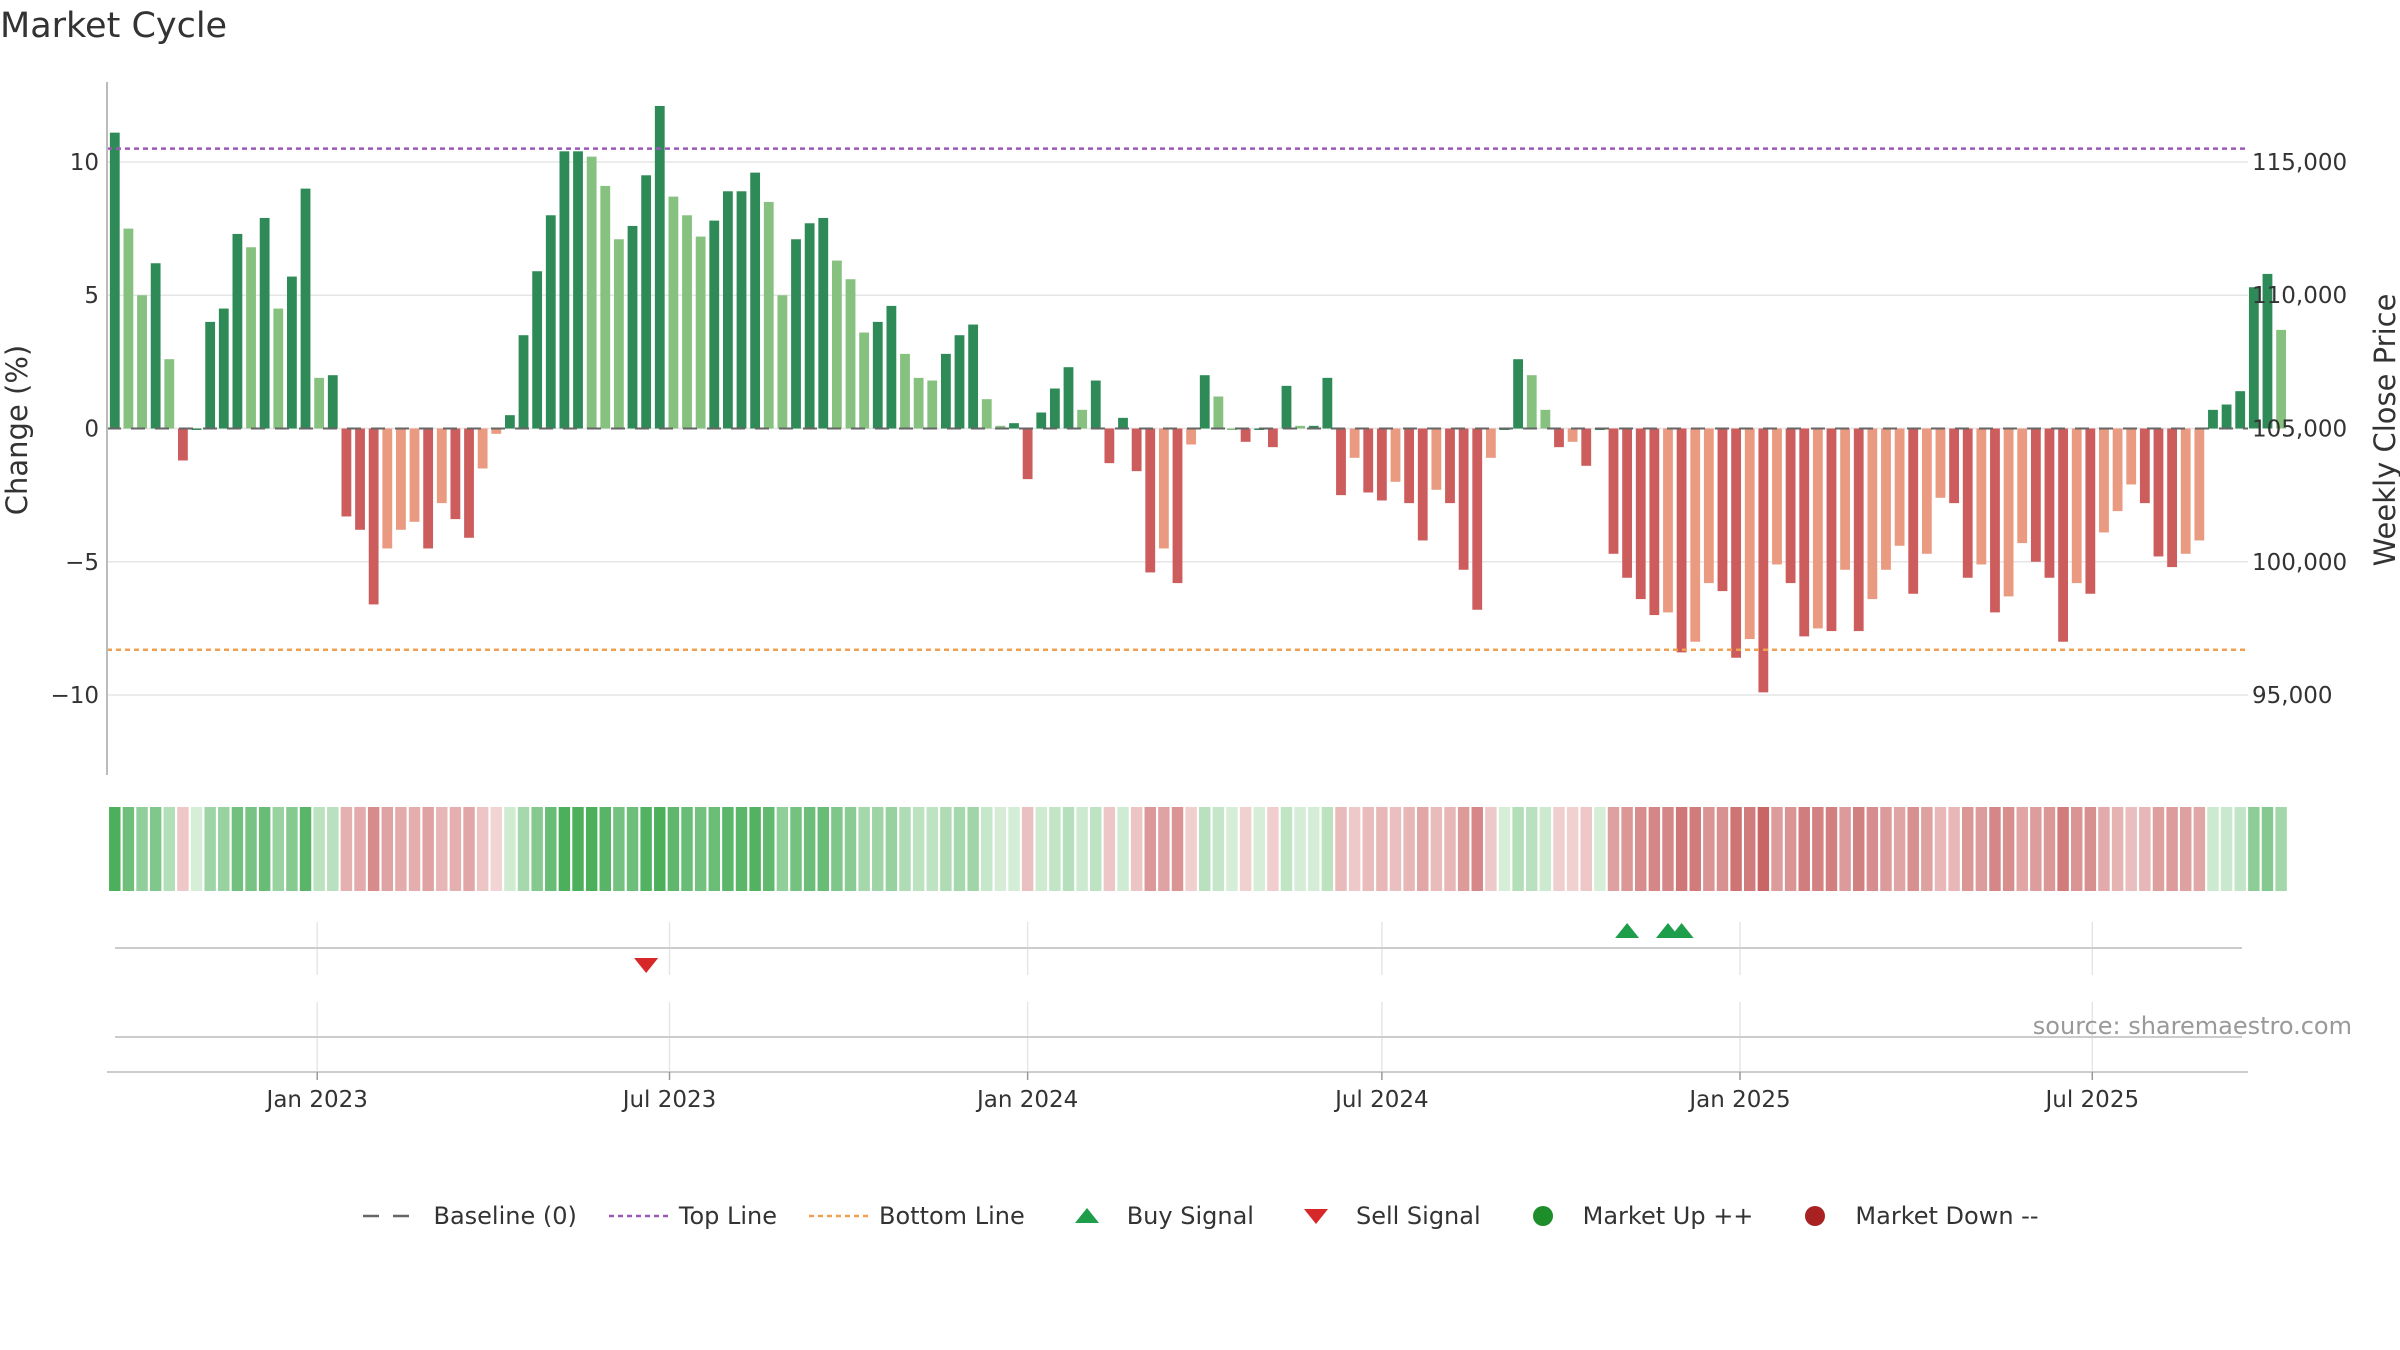 Image resolution: width=2400 pixels, height=1350 pixels. Describe the element at coordinates (1381, 1100) in the screenshot. I see `x-tick-label: Jul 2024` at that location.